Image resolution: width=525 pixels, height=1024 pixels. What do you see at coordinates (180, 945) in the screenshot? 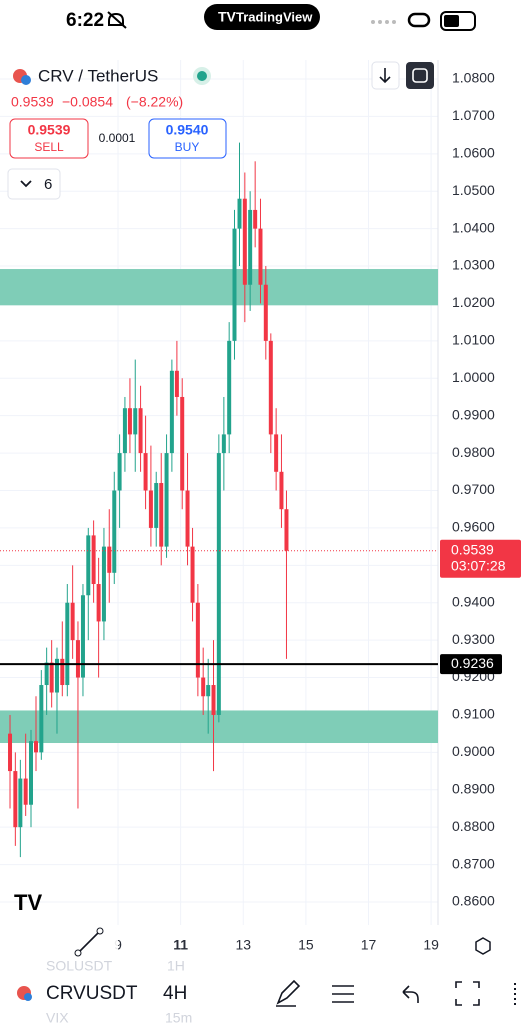
I see `x-tick-label: 11` at bounding box center [180, 945].